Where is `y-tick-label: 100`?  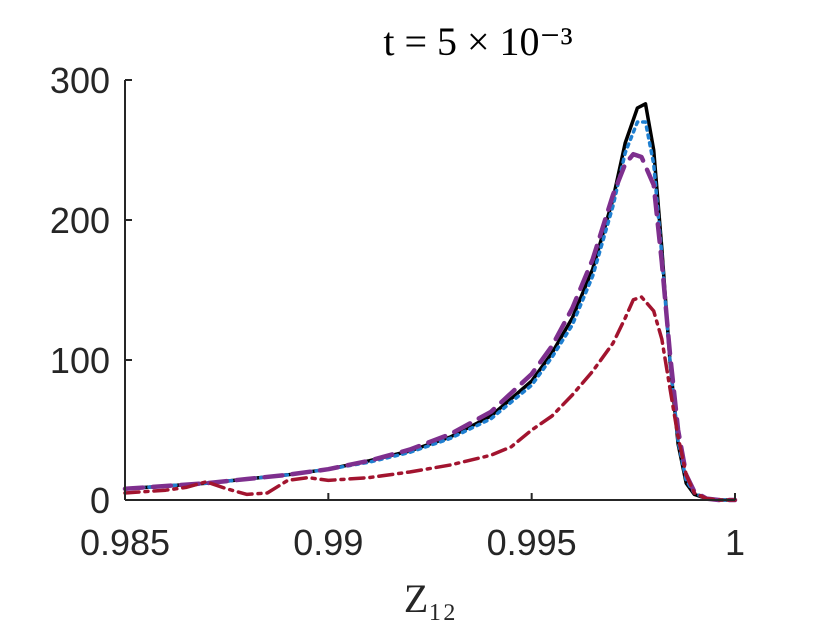 y-tick-label: 100 is located at coordinates (80, 360).